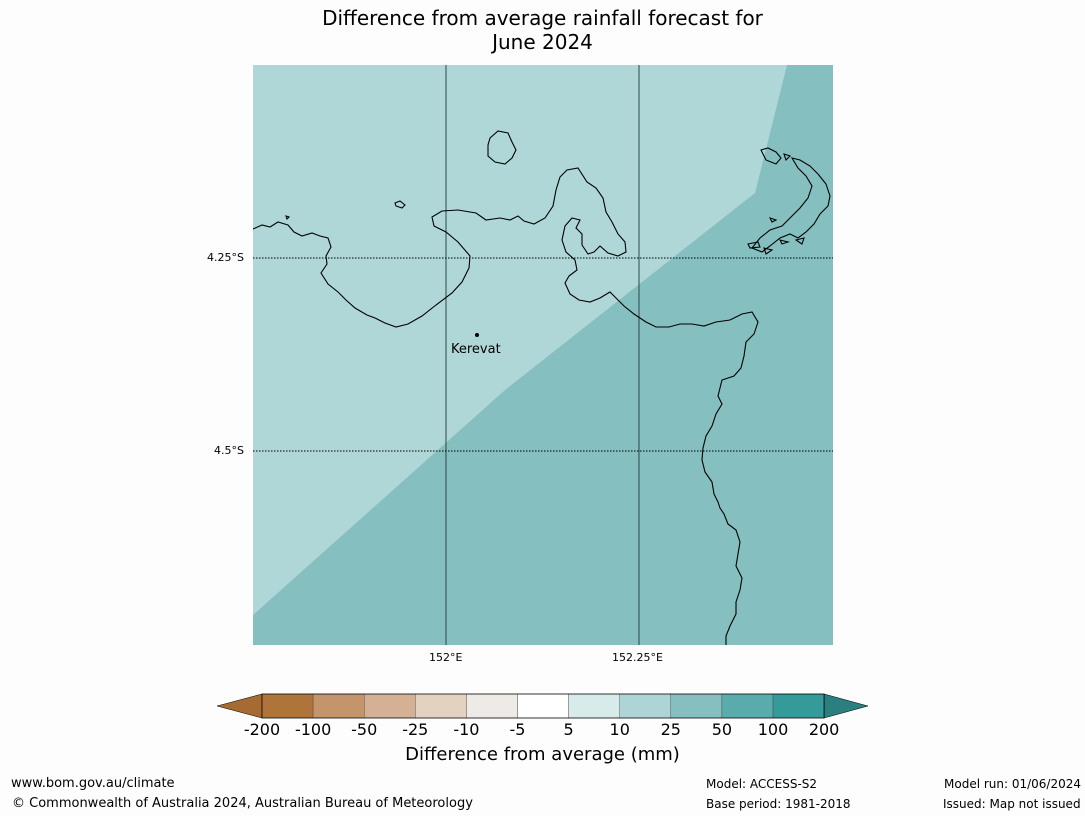 The height and width of the screenshot is (816, 1085). What do you see at coordinates (415, 729) in the screenshot?
I see `colorbar-tick-label: -25` at bounding box center [415, 729].